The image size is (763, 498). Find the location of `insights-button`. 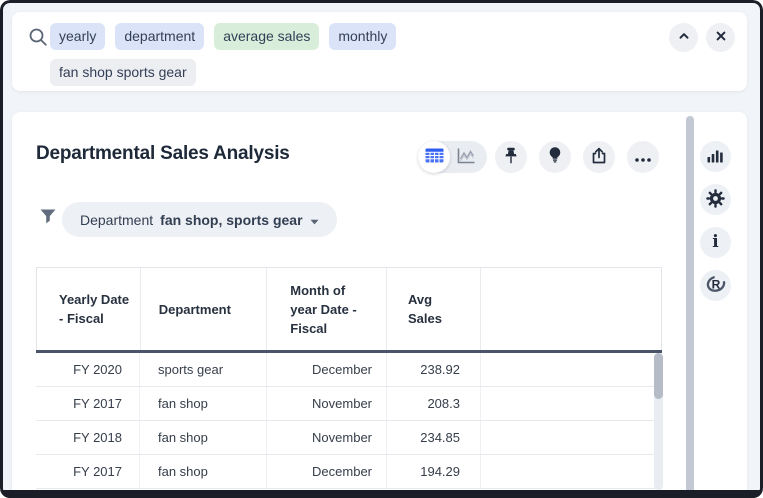

insights-button is located at coordinates (555, 157).